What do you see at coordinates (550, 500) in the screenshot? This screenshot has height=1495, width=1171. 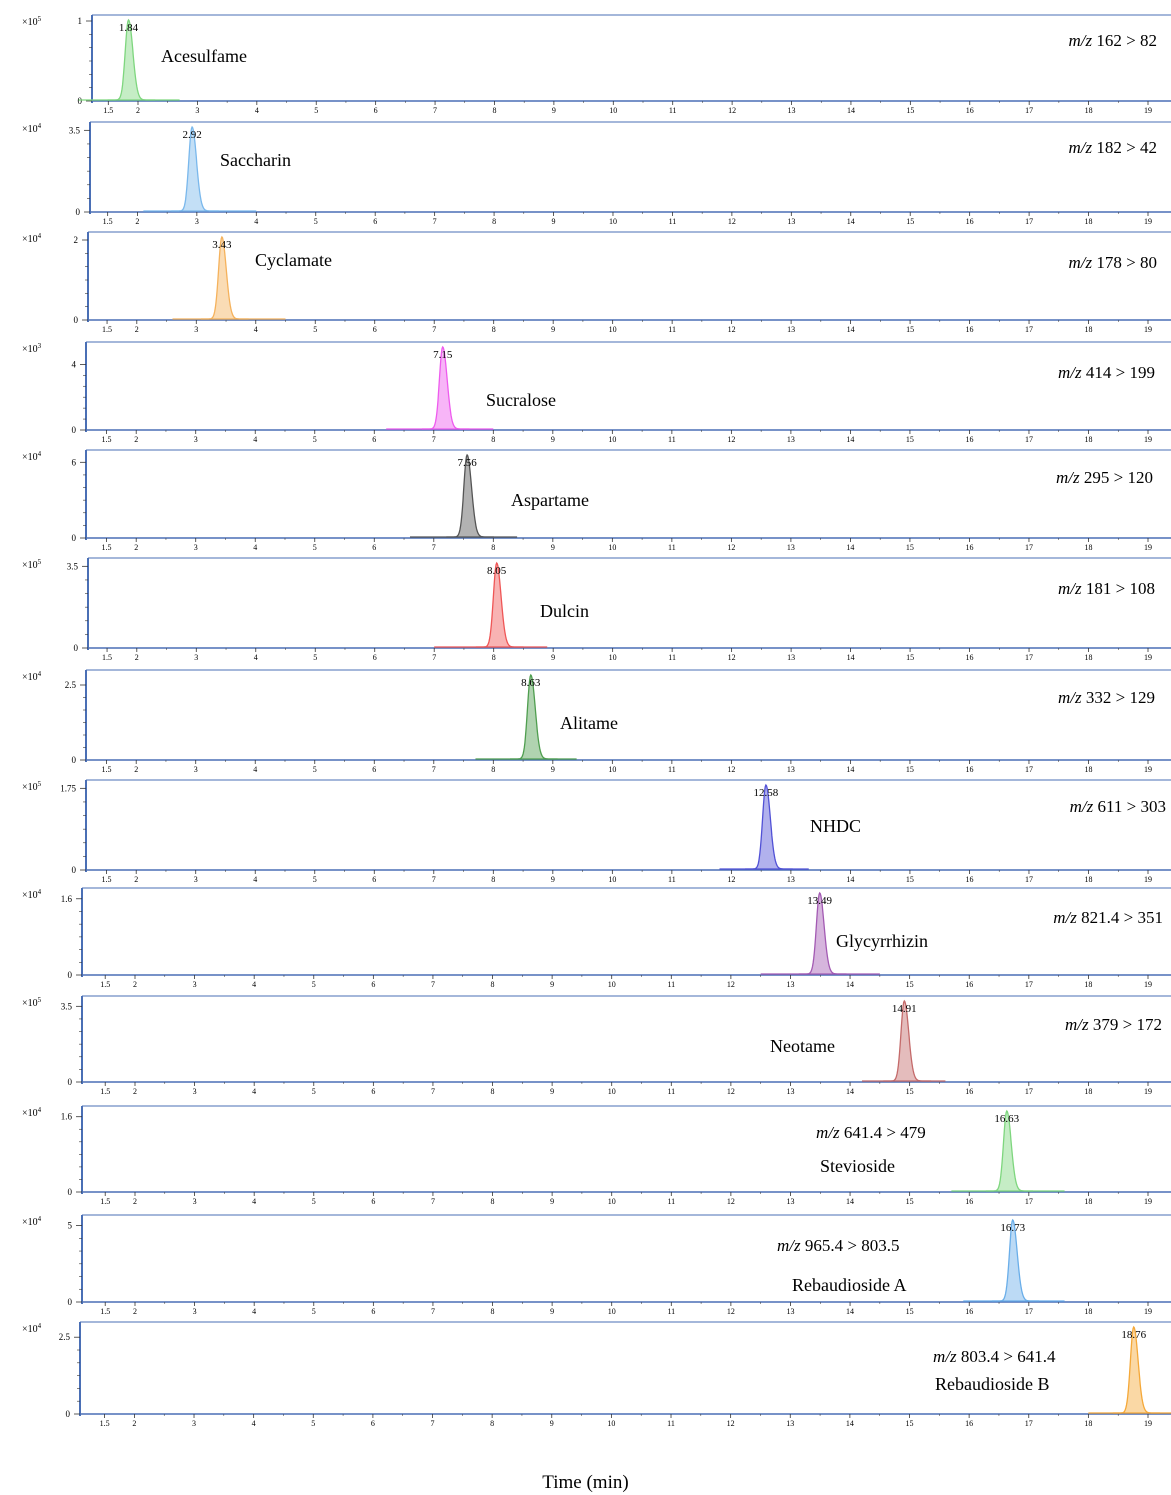 I see `compound-name: Aspartame` at bounding box center [550, 500].